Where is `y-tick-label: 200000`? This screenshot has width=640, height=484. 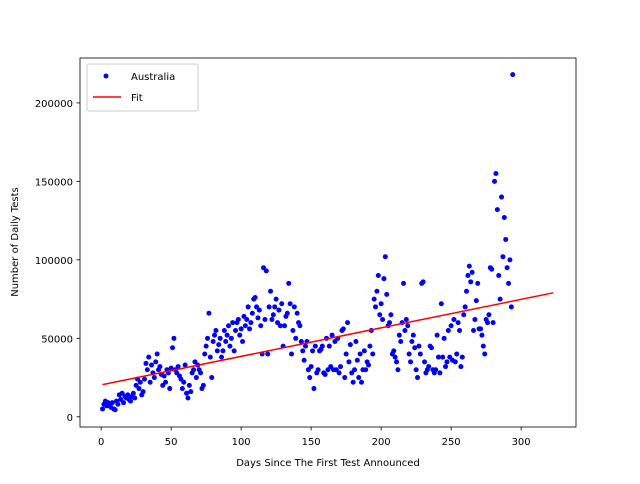 y-tick-label: 200000 is located at coordinates (54, 104).